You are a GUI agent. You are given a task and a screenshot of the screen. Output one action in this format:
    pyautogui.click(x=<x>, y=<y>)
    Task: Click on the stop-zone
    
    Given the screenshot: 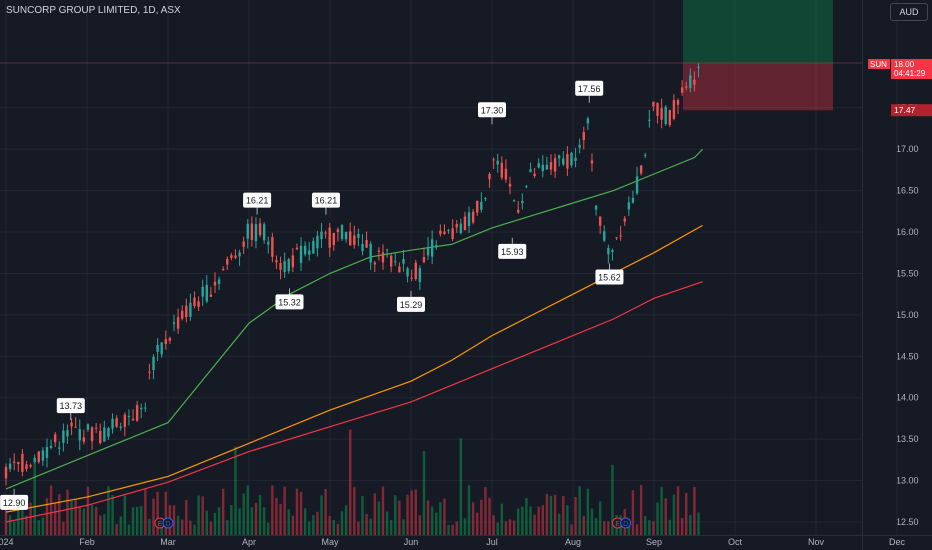 What is the action you would take?
    pyautogui.click(x=758, y=87)
    